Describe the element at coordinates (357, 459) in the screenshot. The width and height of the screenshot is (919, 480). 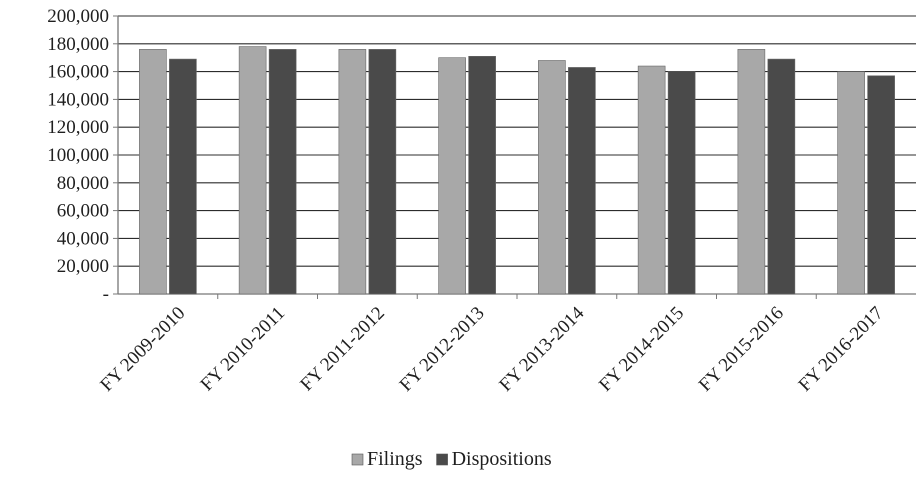
I see `legend-swatch-filings` at that location.